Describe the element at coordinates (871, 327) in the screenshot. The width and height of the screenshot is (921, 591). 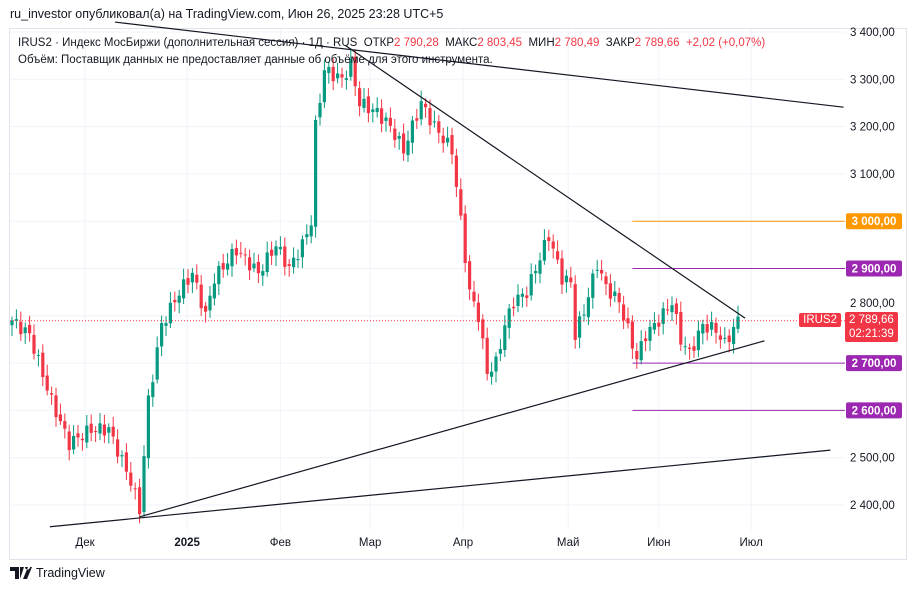
I see `last-price-tag: 2 789,66 02:21:39` at that location.